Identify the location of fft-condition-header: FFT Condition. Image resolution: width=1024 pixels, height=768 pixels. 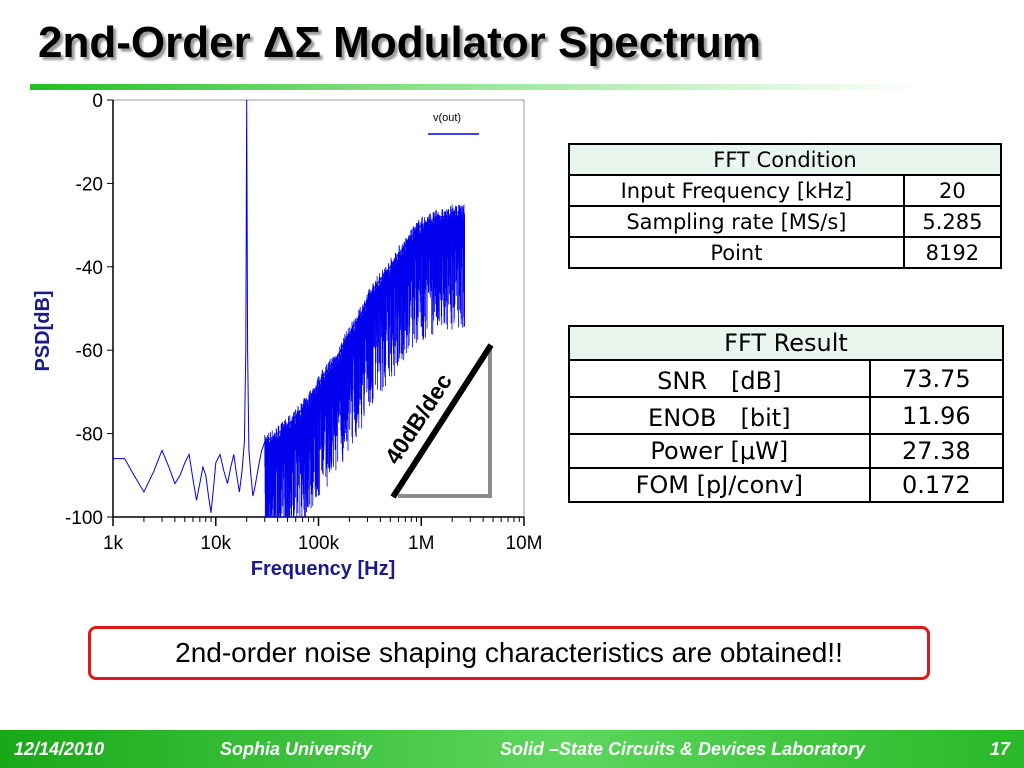
(785, 159).